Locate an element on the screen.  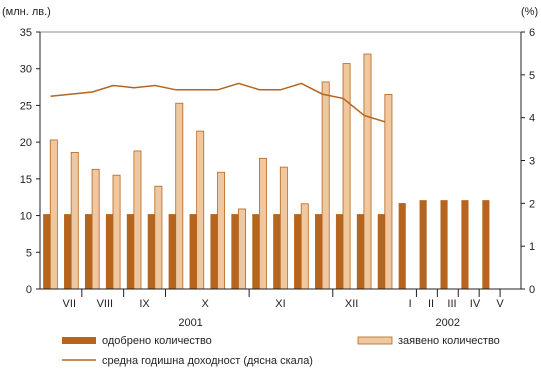
right-tick-label: 5 is located at coordinates (532, 76).